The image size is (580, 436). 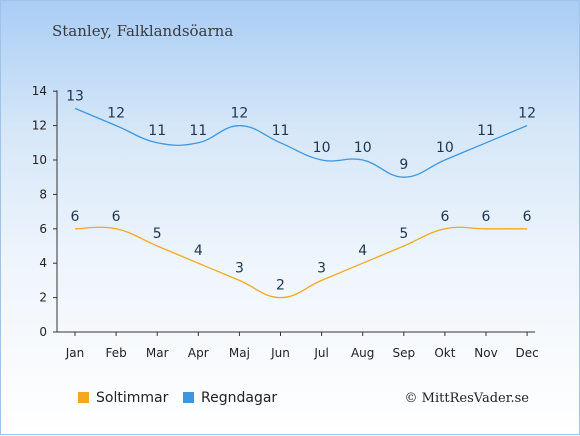 What do you see at coordinates (301, 142) in the screenshot?
I see `series-line-regndagar` at bounding box center [301, 142].